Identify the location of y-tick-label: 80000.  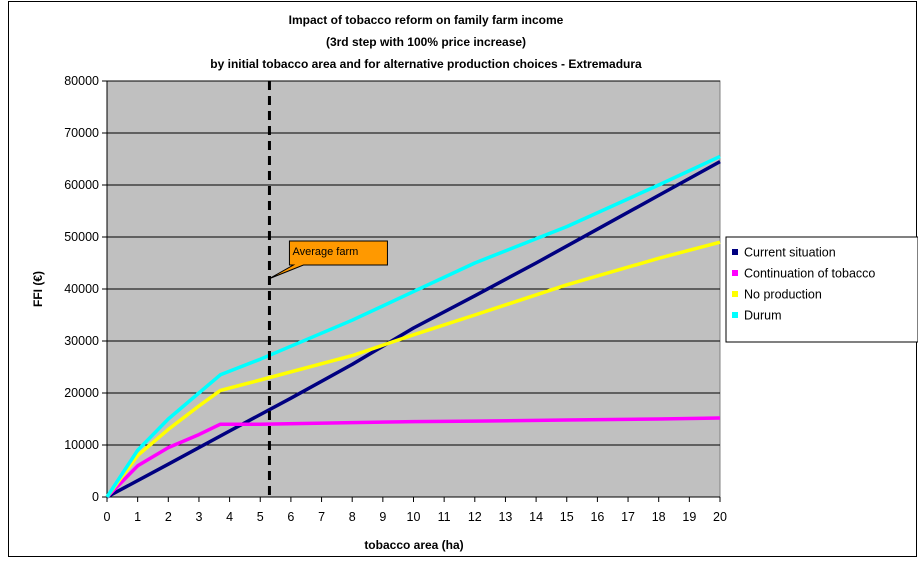
(81, 81).